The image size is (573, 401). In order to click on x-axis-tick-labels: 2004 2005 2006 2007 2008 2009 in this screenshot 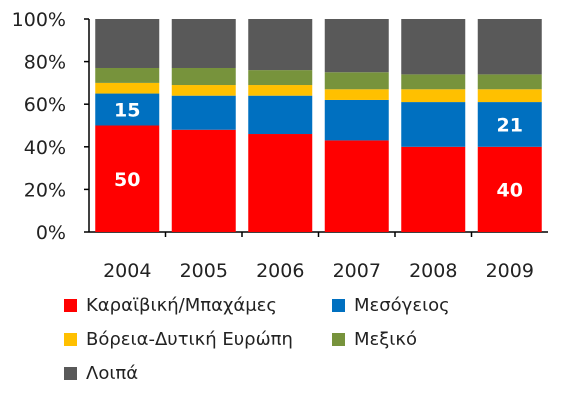, I will do `click(318, 271)`.